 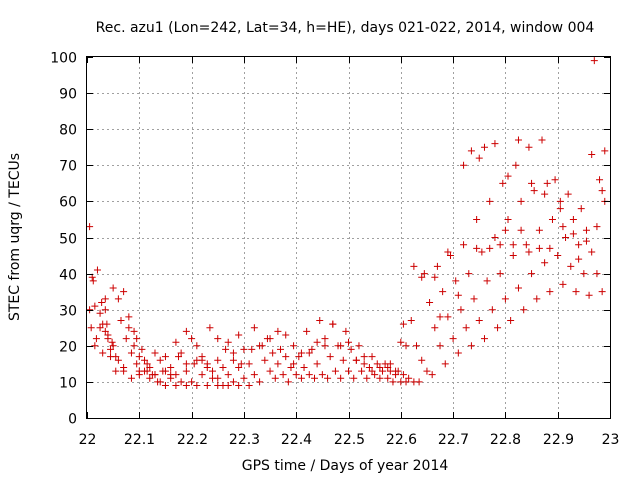 I want to click on y-tick-label: 0, so click(x=72, y=420).